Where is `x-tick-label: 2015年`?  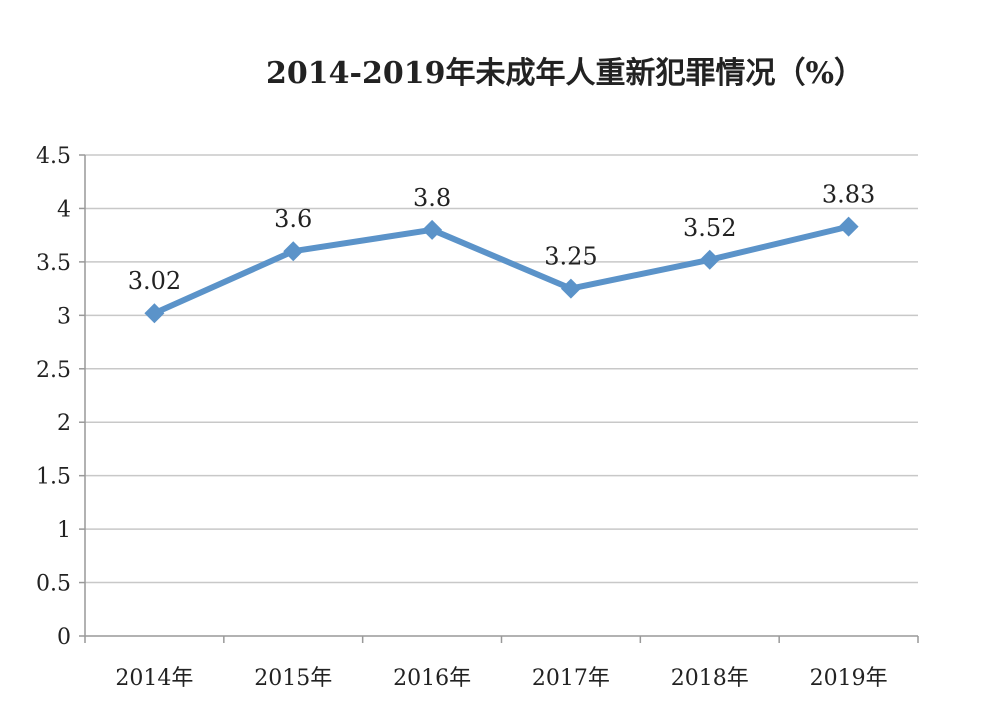
x-tick-label: 2015年 is located at coordinates (293, 678).